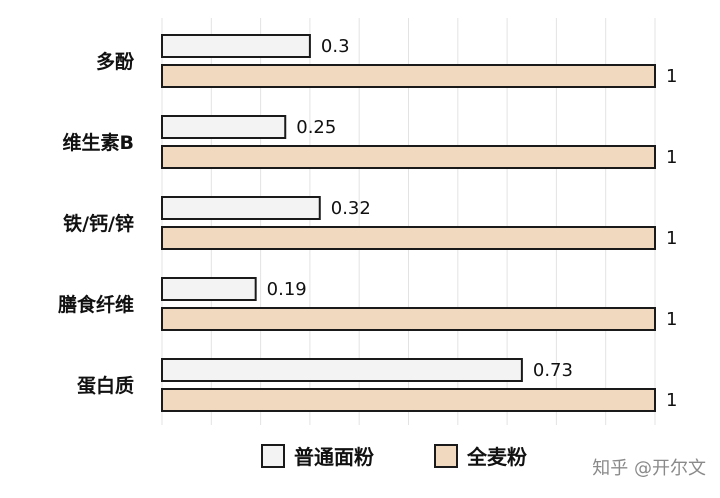  Describe the element at coordinates (334, 457) in the screenshot. I see `legend-label: 普通面粉` at that location.